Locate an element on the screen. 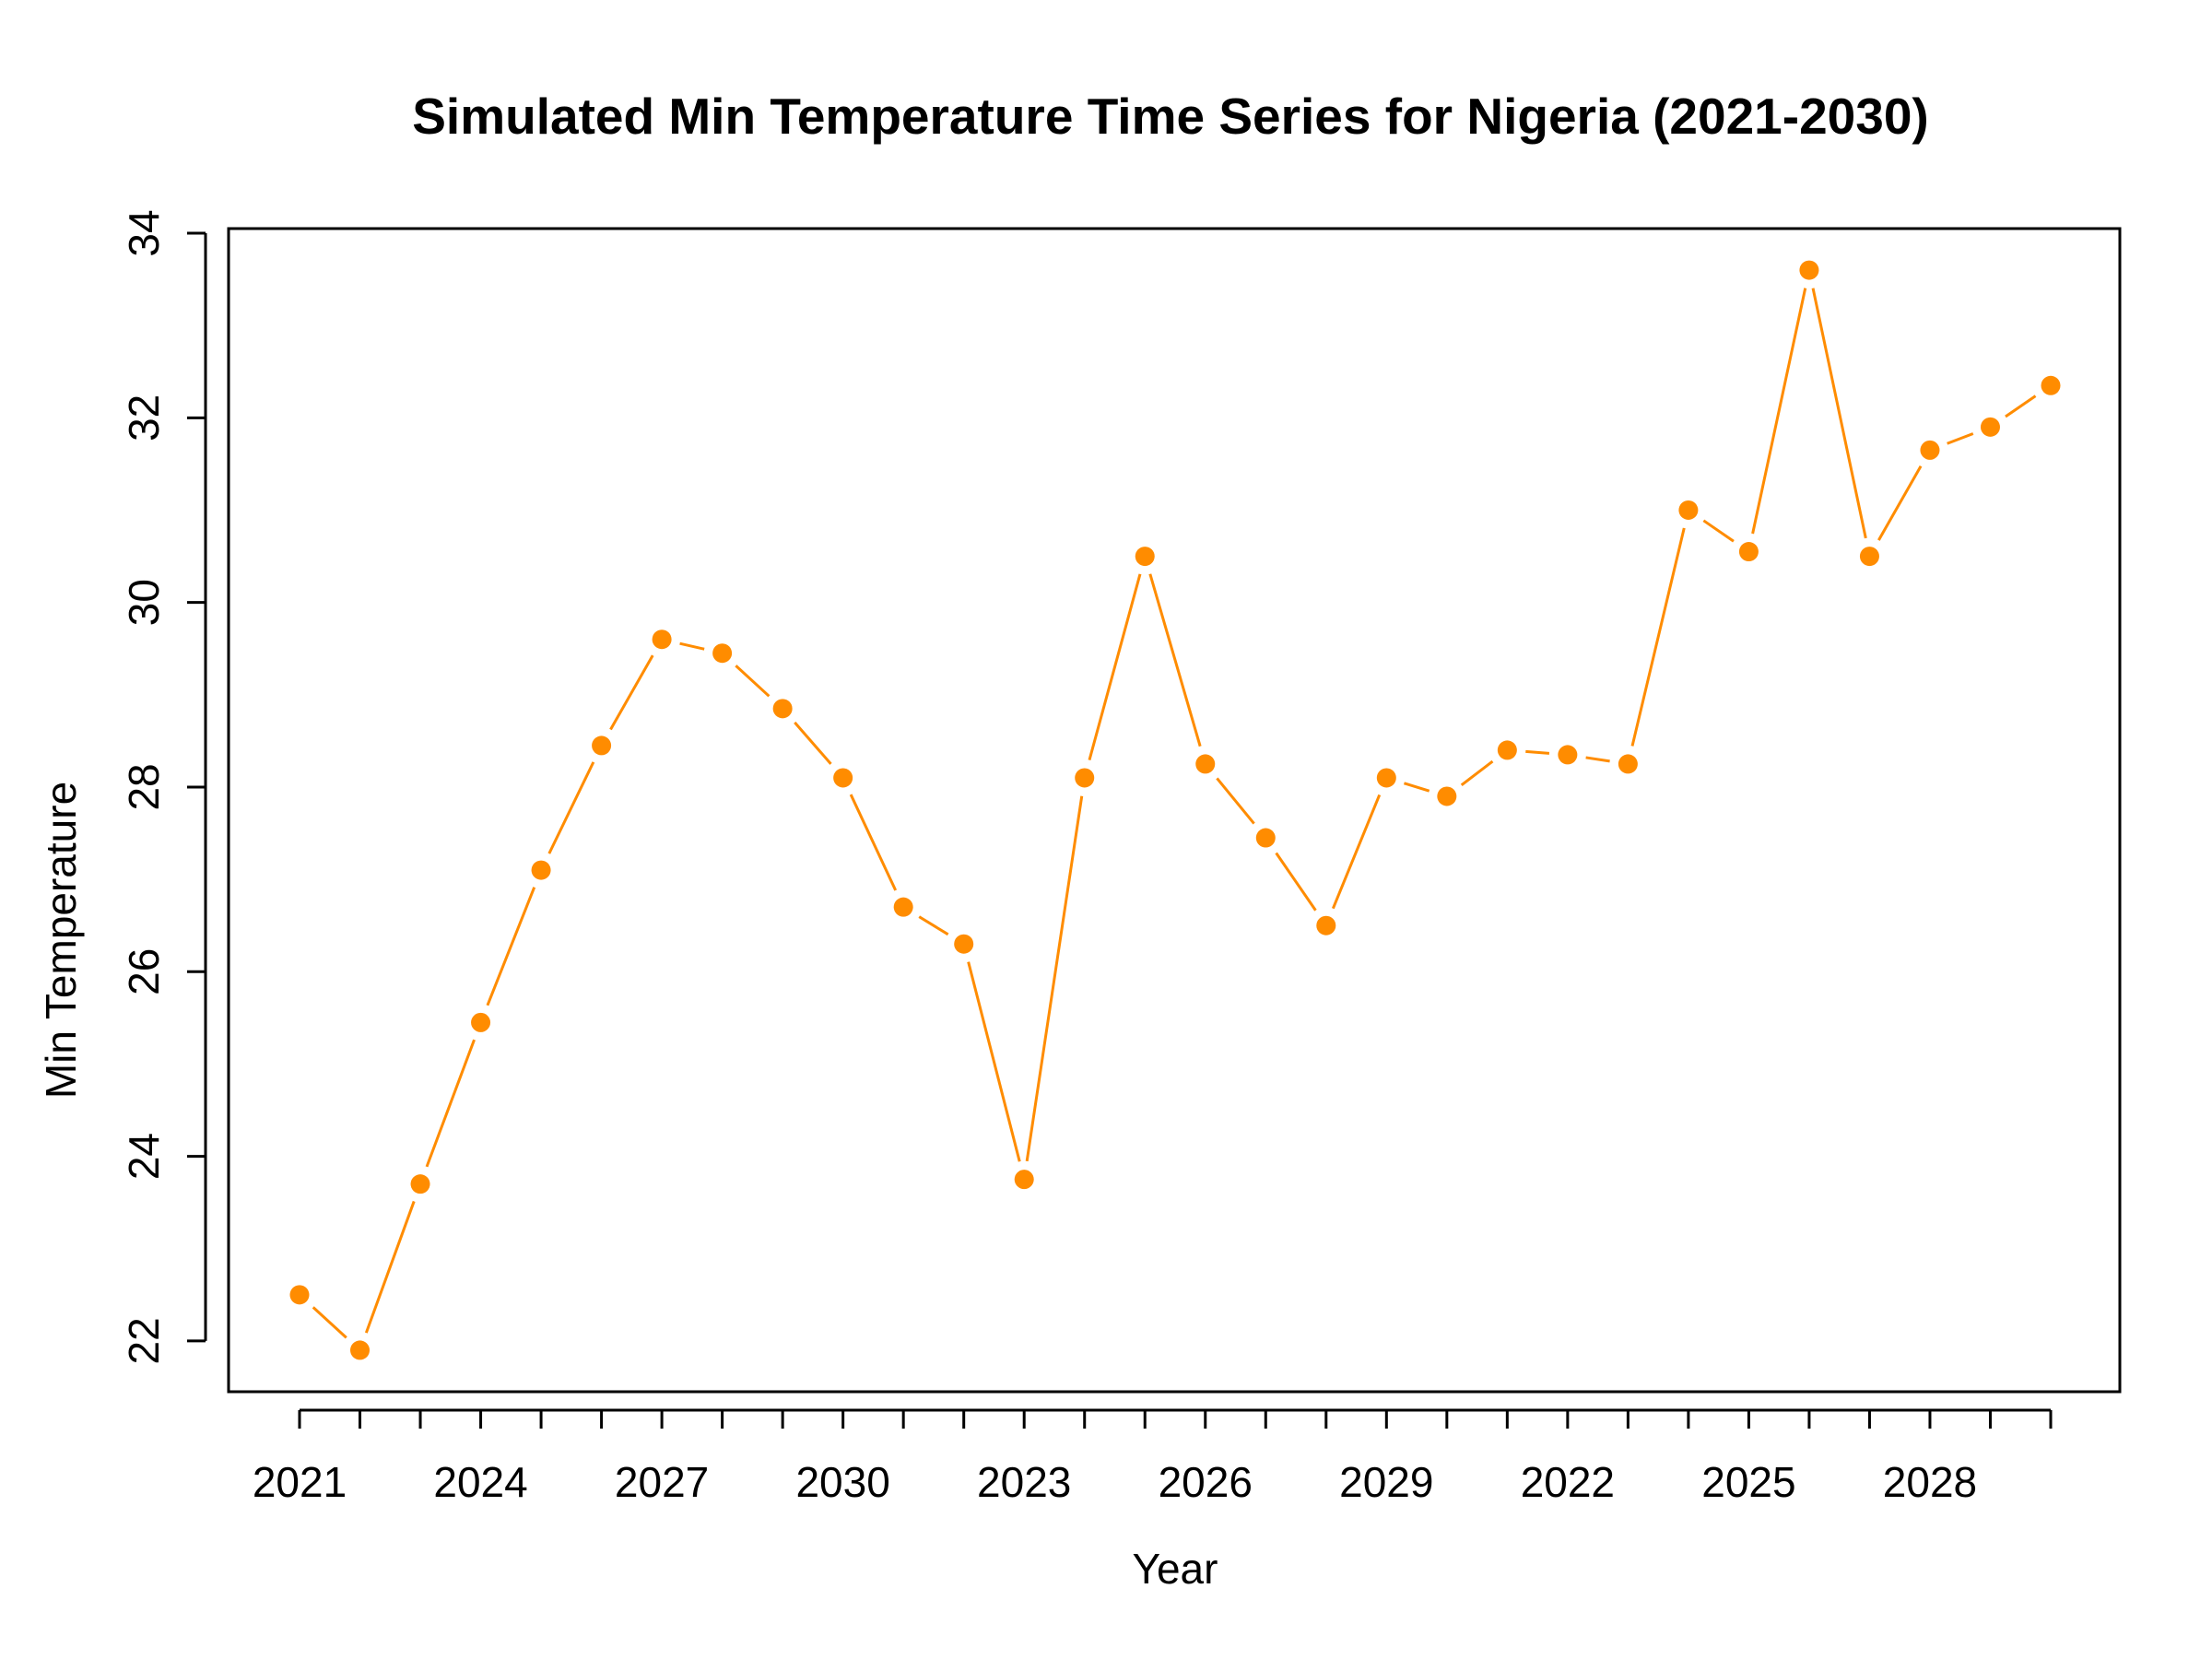 Image resolution: width=2212 pixels, height=1659 pixels. x-tick-label: 2029 is located at coordinates (1386, 1482).